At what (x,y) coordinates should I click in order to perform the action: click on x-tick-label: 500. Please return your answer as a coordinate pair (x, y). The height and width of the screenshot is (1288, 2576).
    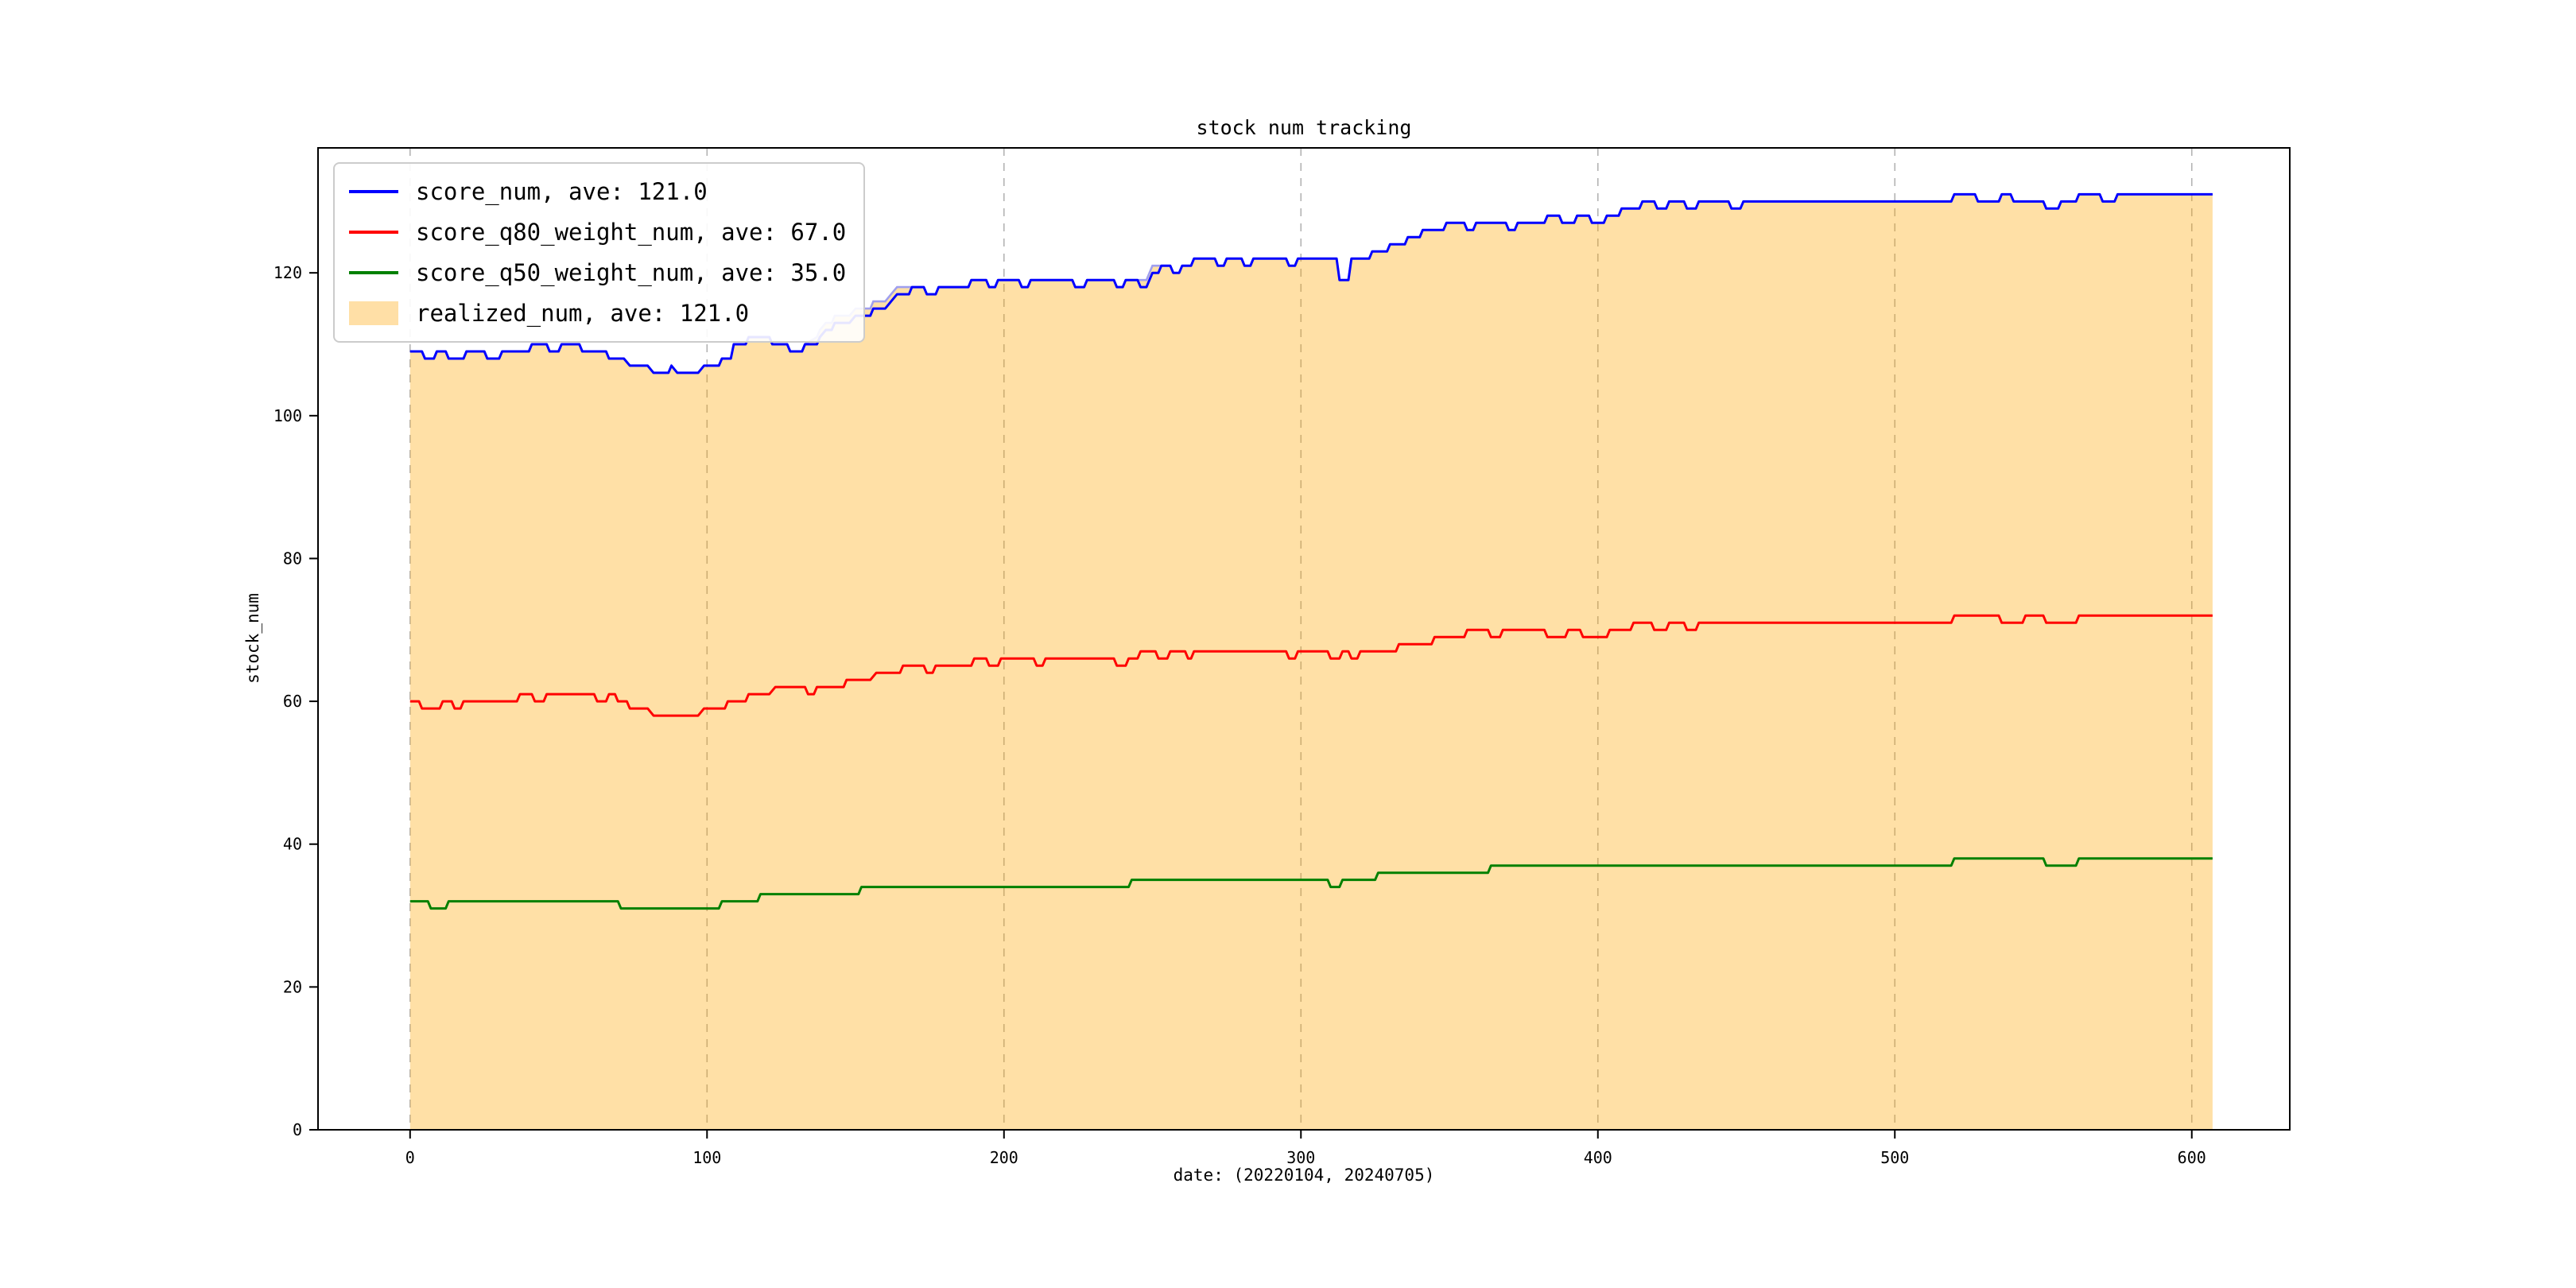
    Looking at the image, I should click on (1895, 1158).